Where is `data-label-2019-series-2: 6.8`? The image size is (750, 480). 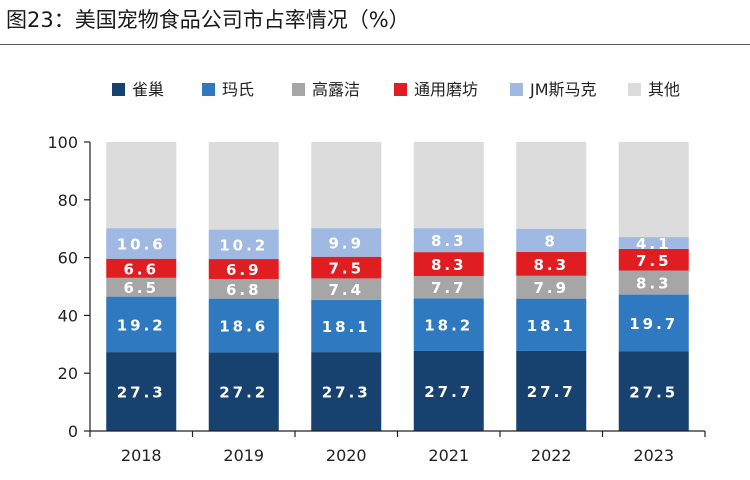
data-label-2019-series-2: 6.8 is located at coordinates (244, 290).